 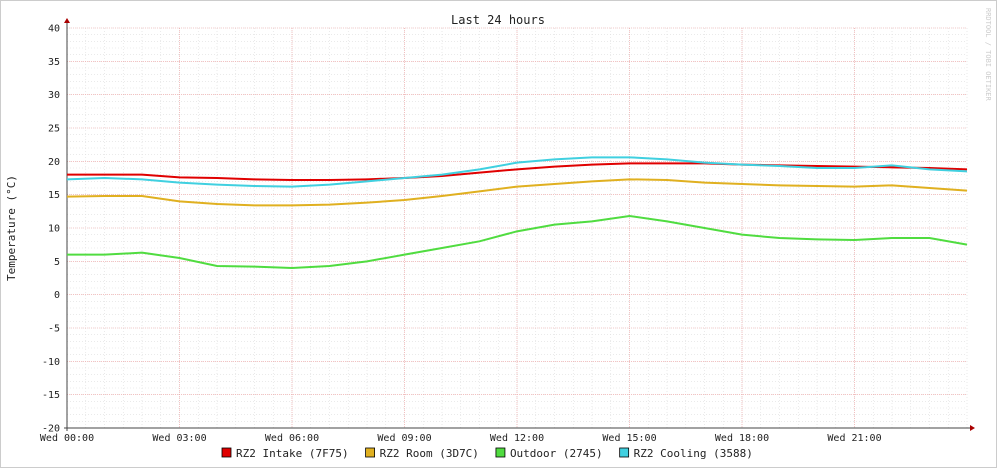 What do you see at coordinates (742, 438) in the screenshot?
I see `x-tick-label: Wed 18:00` at bounding box center [742, 438].